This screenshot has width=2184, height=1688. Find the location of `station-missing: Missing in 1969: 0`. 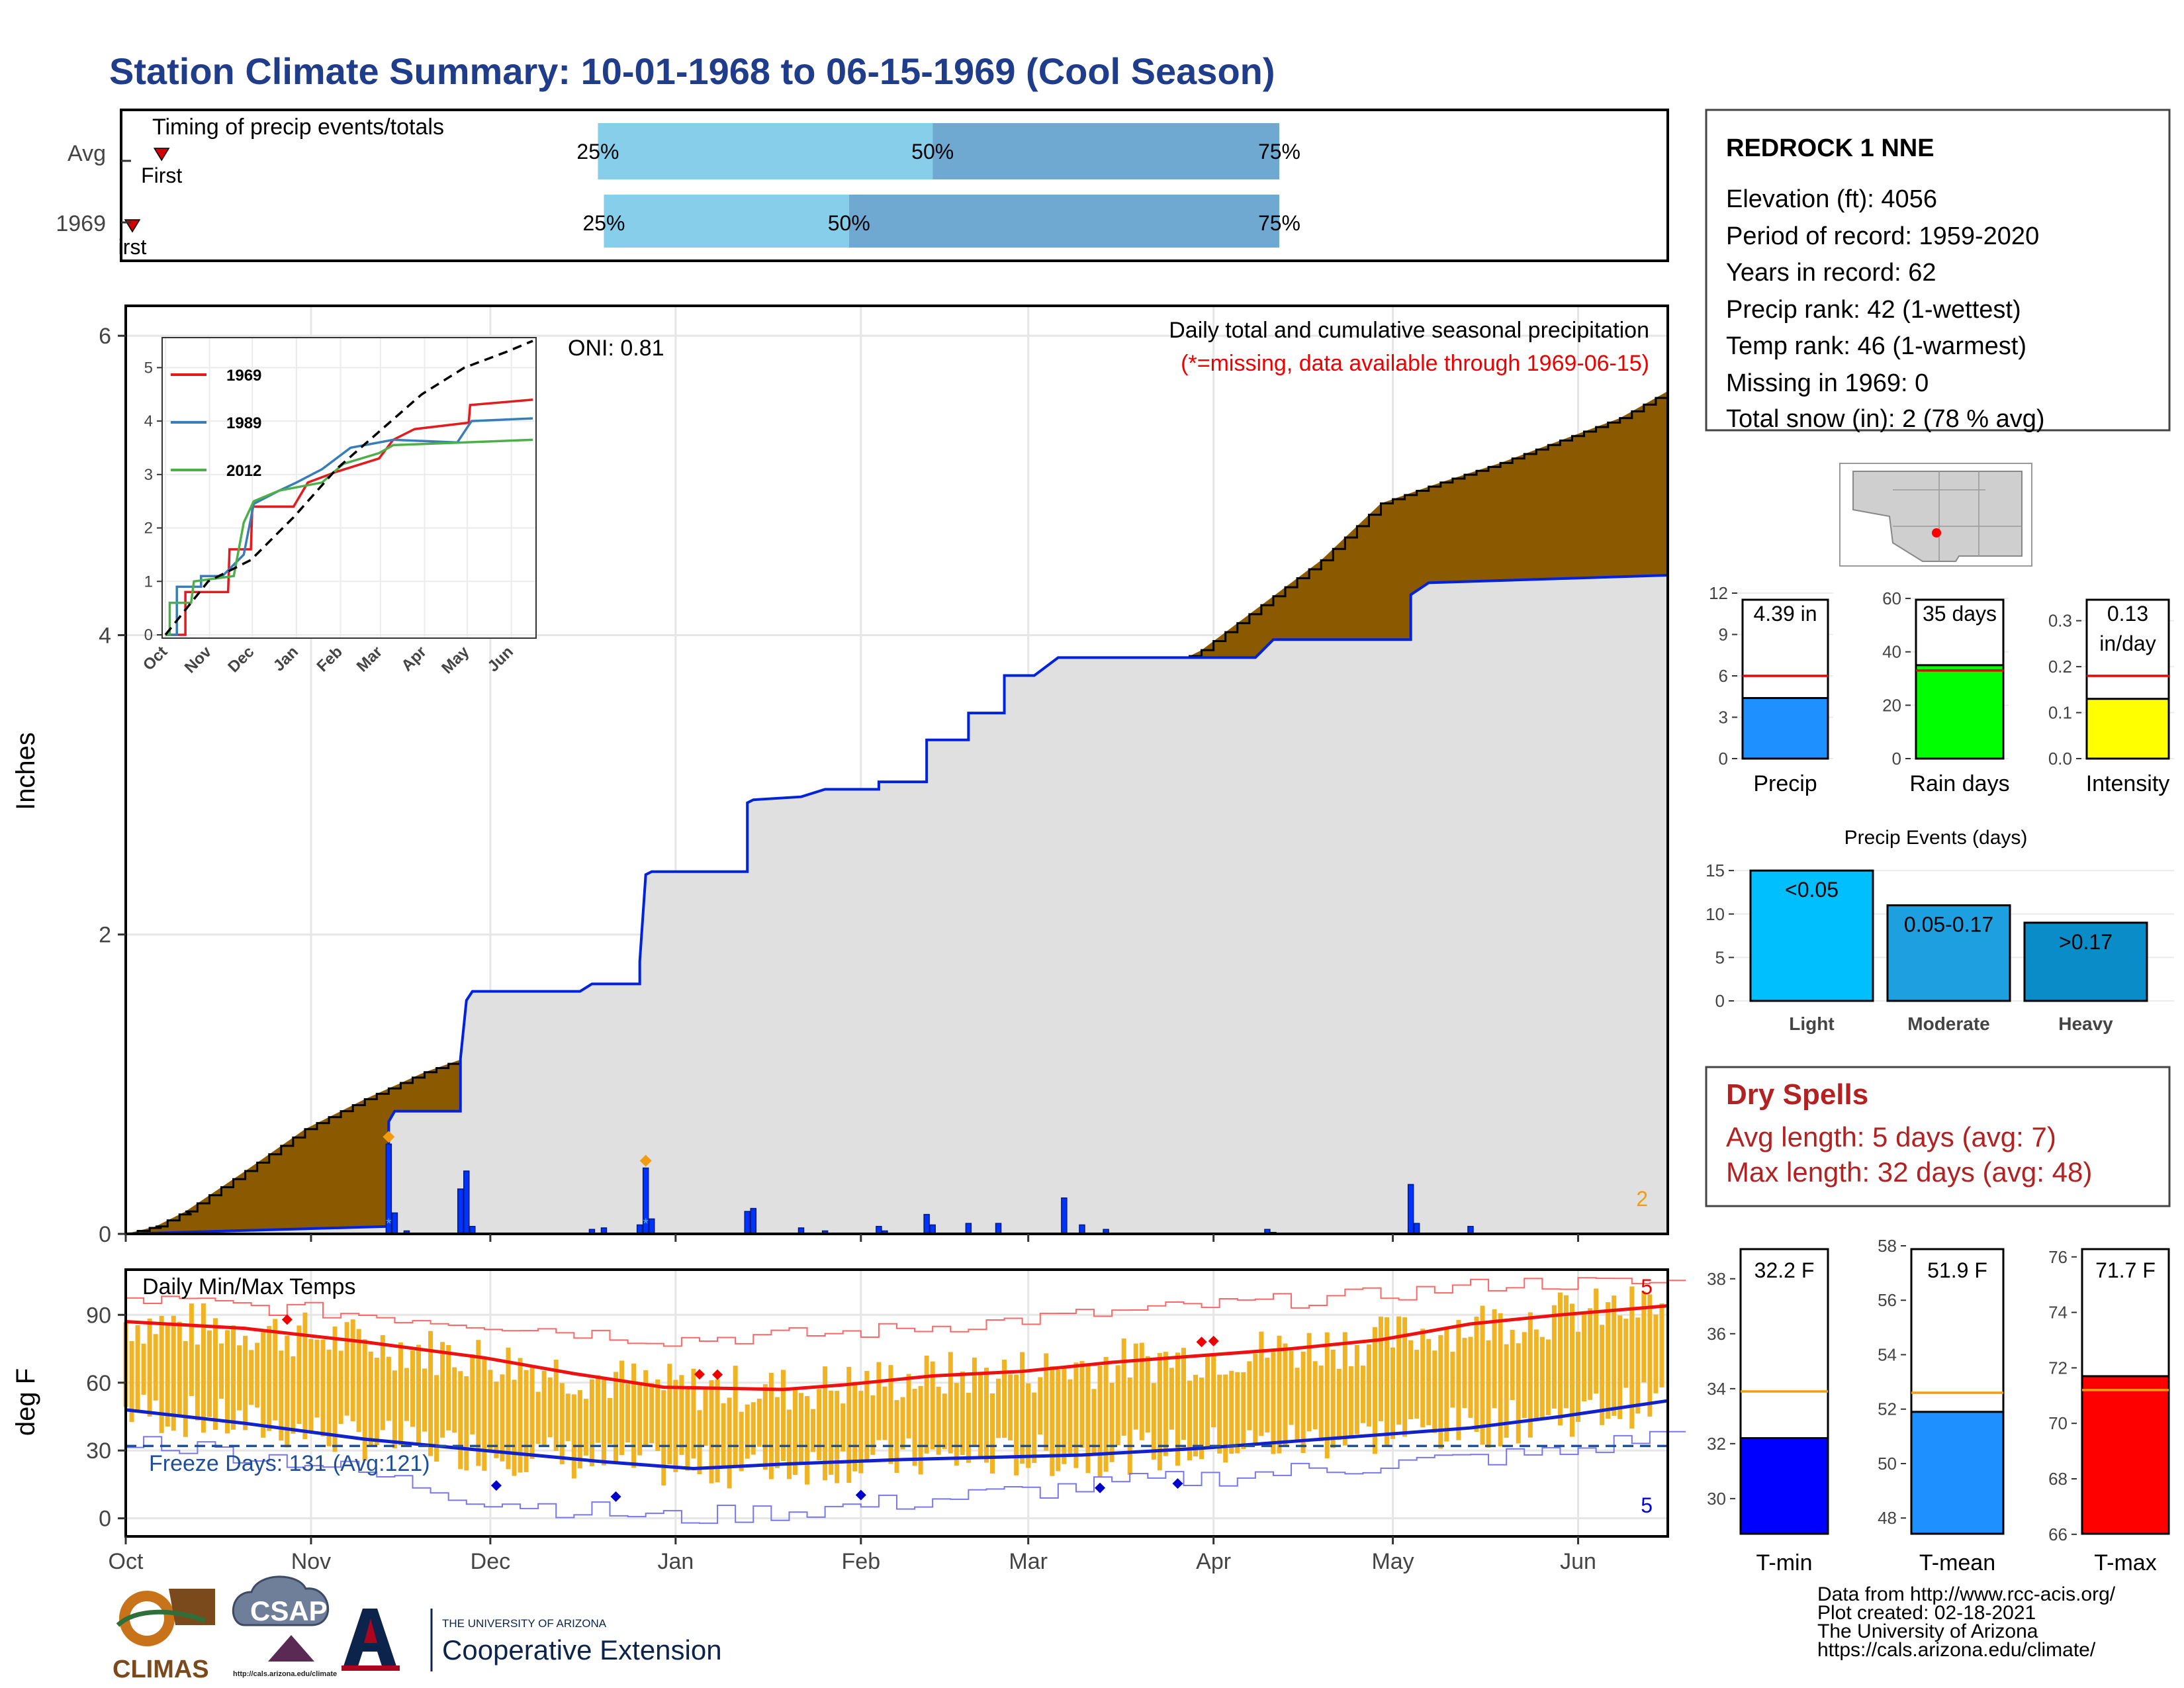

station-missing: Missing in 1969: 0 is located at coordinates (1827, 383).